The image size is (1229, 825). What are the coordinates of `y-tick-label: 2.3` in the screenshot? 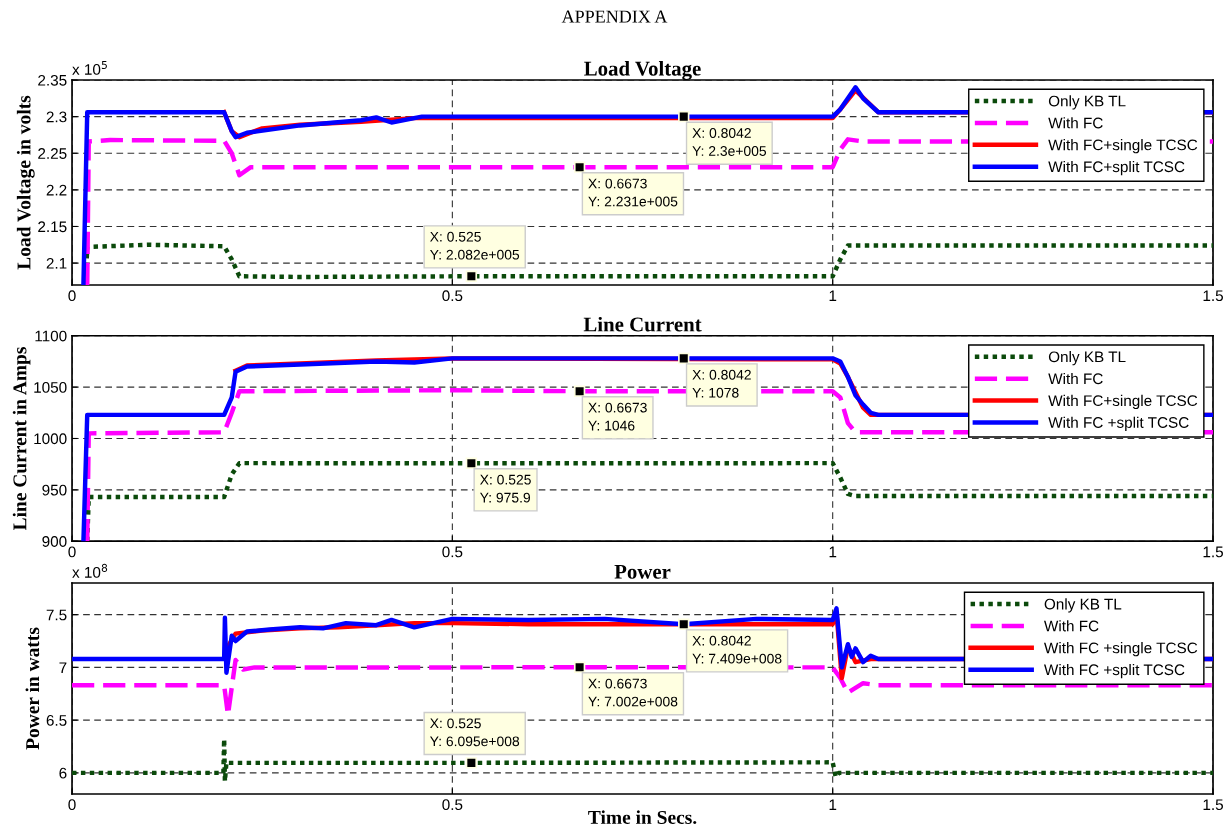 It's located at (56, 117).